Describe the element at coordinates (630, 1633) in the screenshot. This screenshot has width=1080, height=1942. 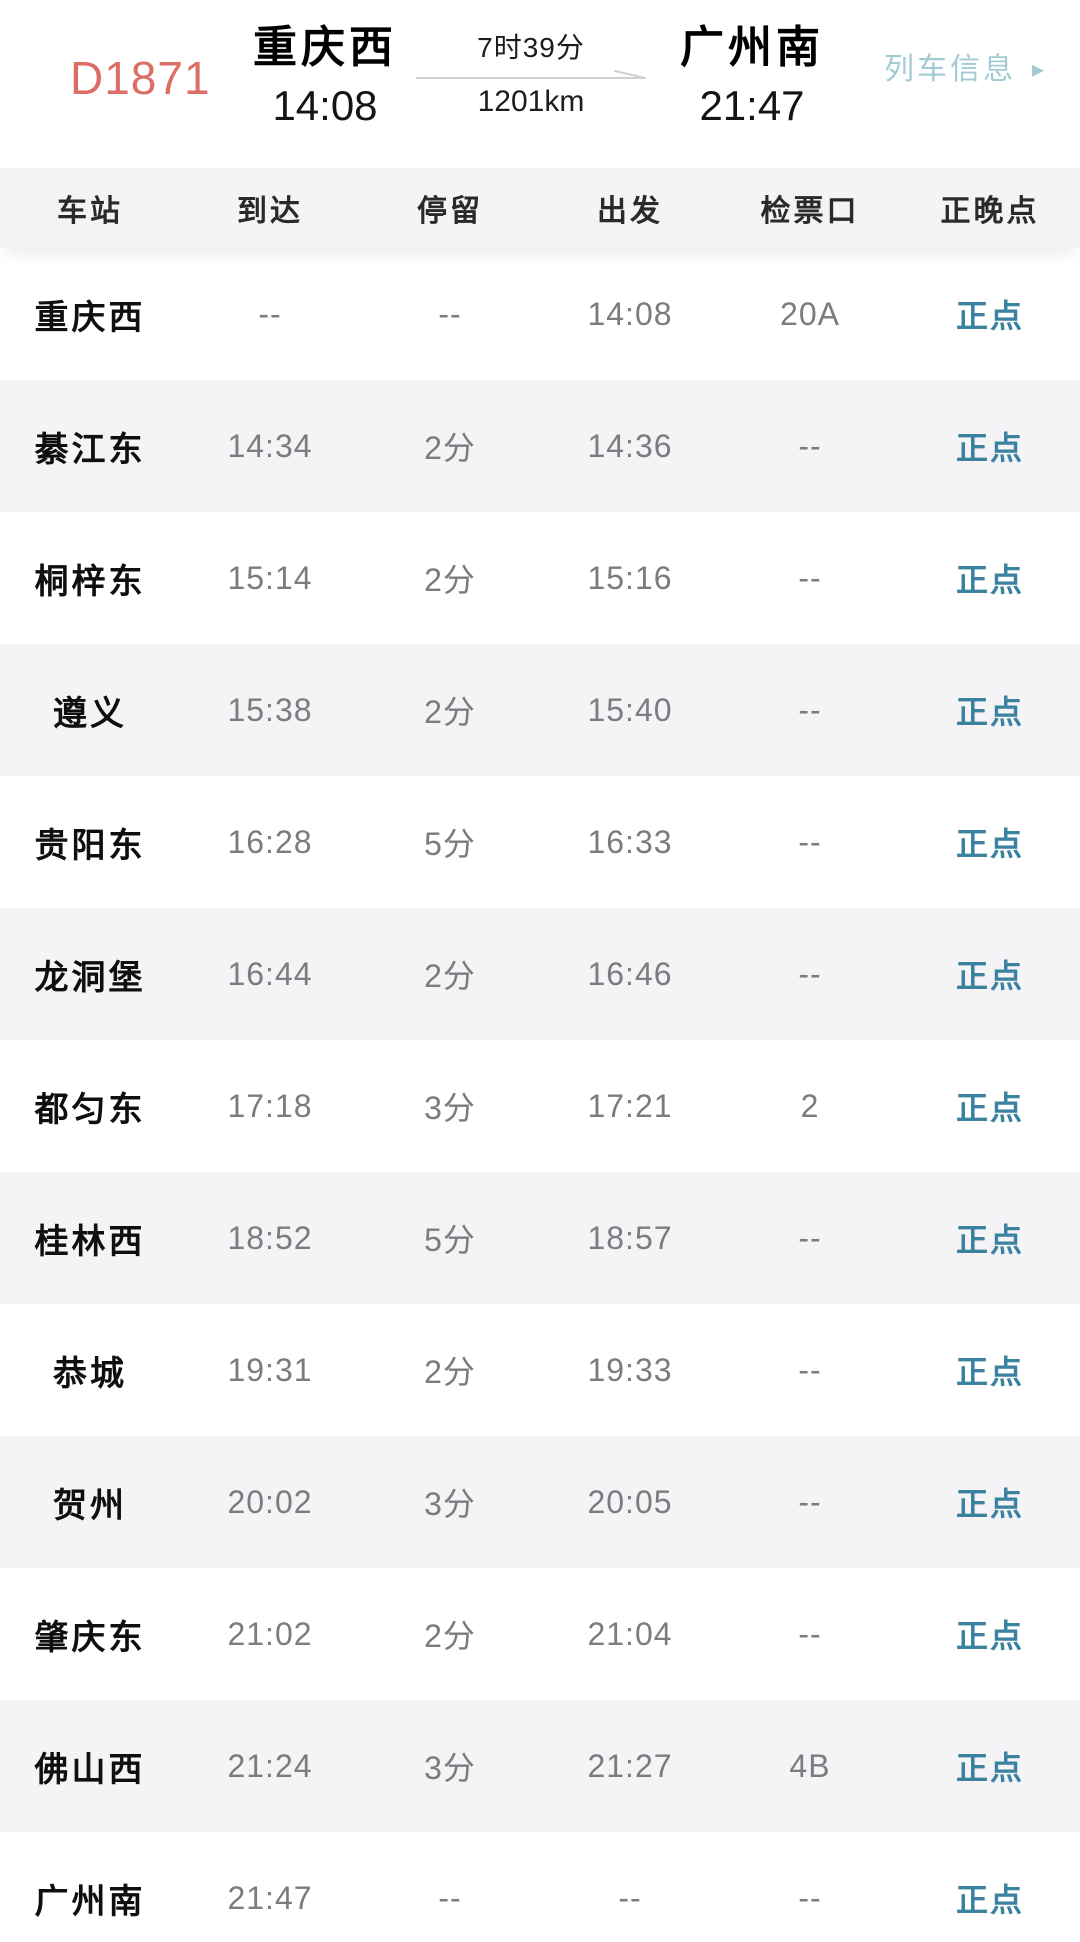
I see `departure-time-cell: 21:04` at that location.